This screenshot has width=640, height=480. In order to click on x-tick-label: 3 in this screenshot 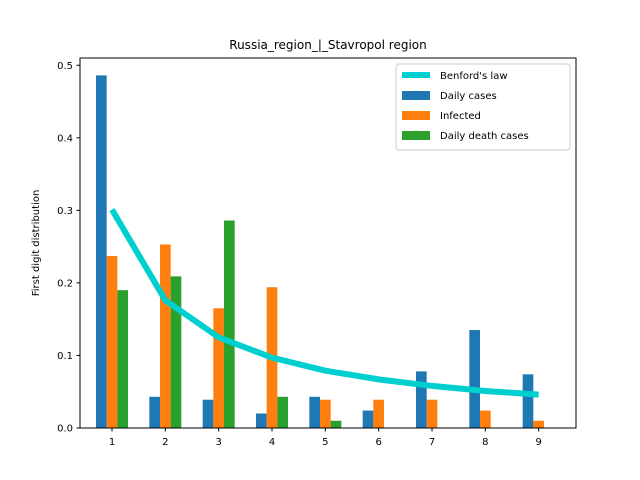, I will do `click(218, 442)`.